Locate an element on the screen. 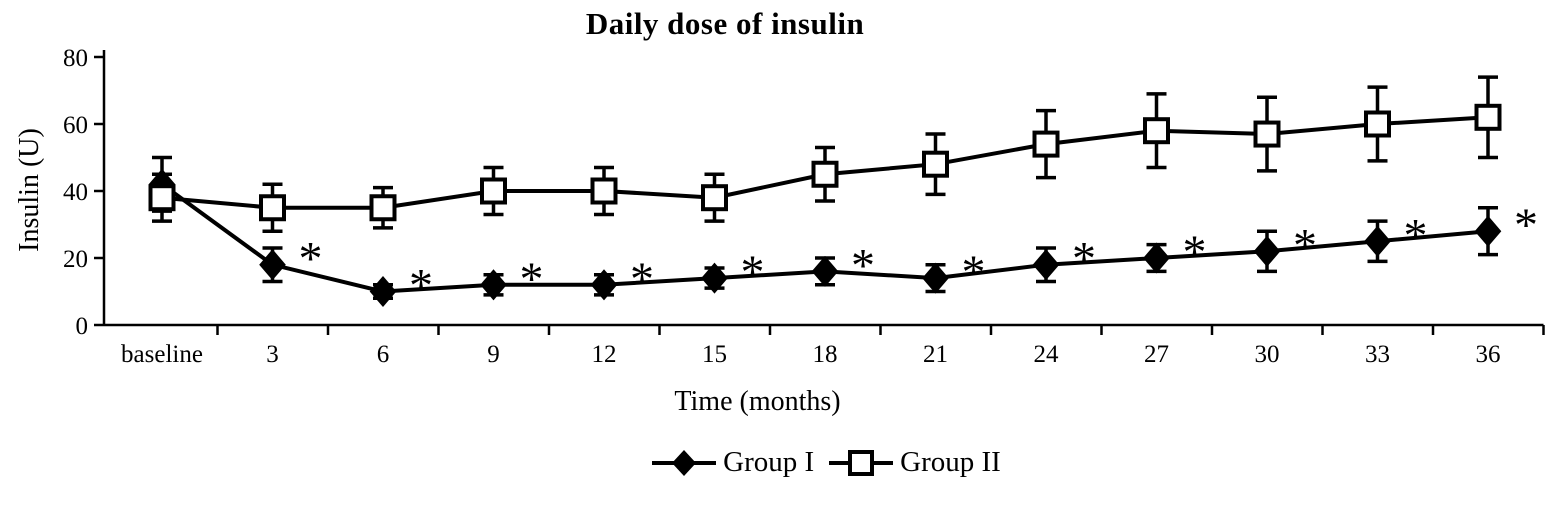  y-axis-ticks: 0 20 40 60 80 is located at coordinates (83, 192).